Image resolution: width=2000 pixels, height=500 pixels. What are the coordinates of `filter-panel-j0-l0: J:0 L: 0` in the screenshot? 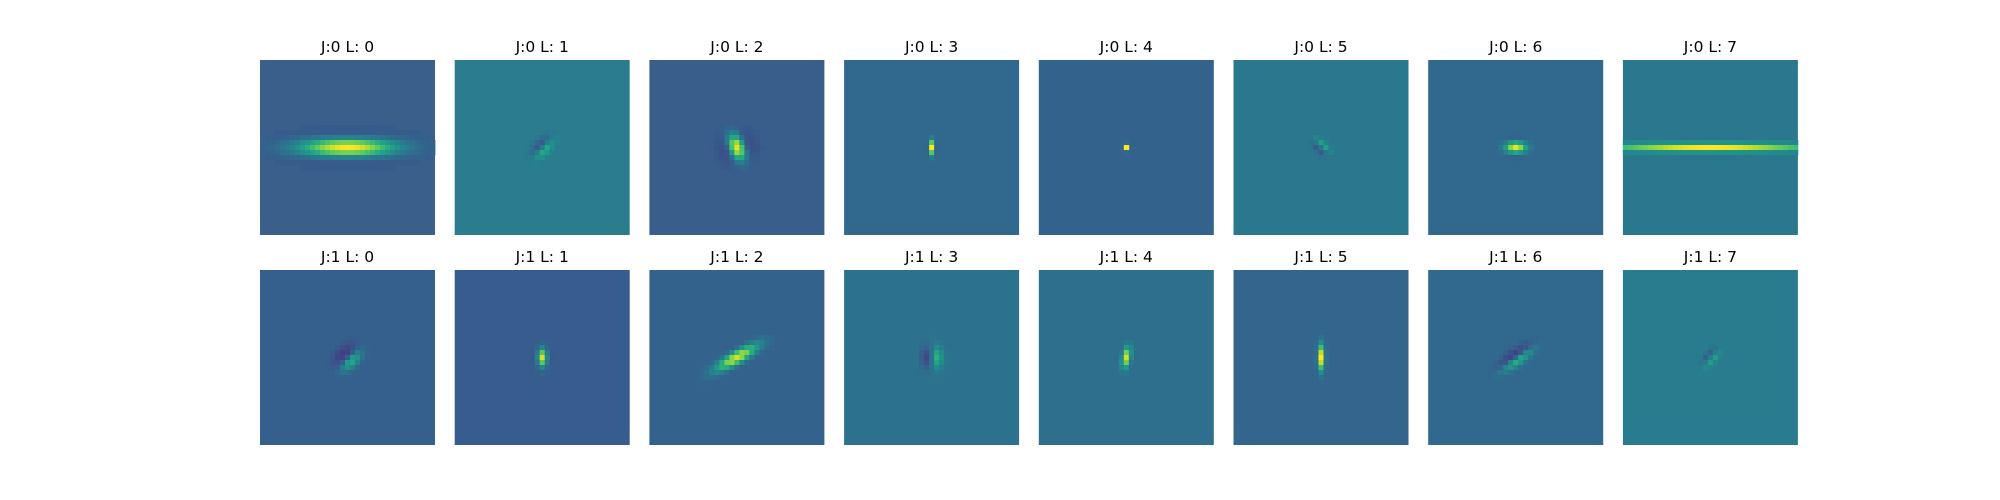 It's located at (348, 136).